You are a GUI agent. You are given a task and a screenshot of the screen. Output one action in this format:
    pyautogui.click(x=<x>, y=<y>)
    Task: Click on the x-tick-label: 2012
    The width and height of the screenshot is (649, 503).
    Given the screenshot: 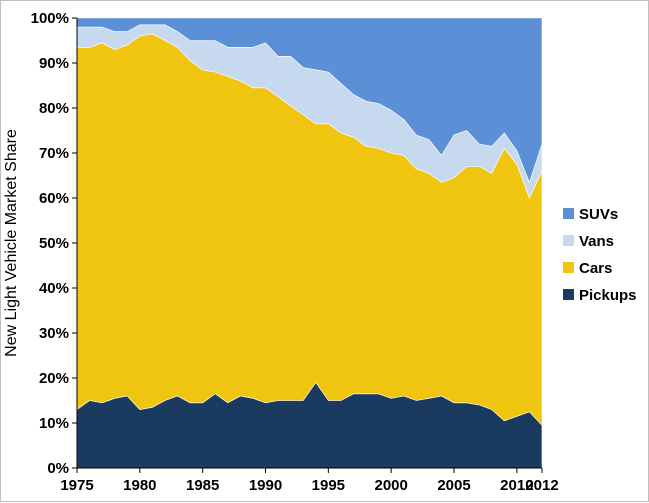 What is the action you would take?
    pyautogui.click(x=541, y=485)
    